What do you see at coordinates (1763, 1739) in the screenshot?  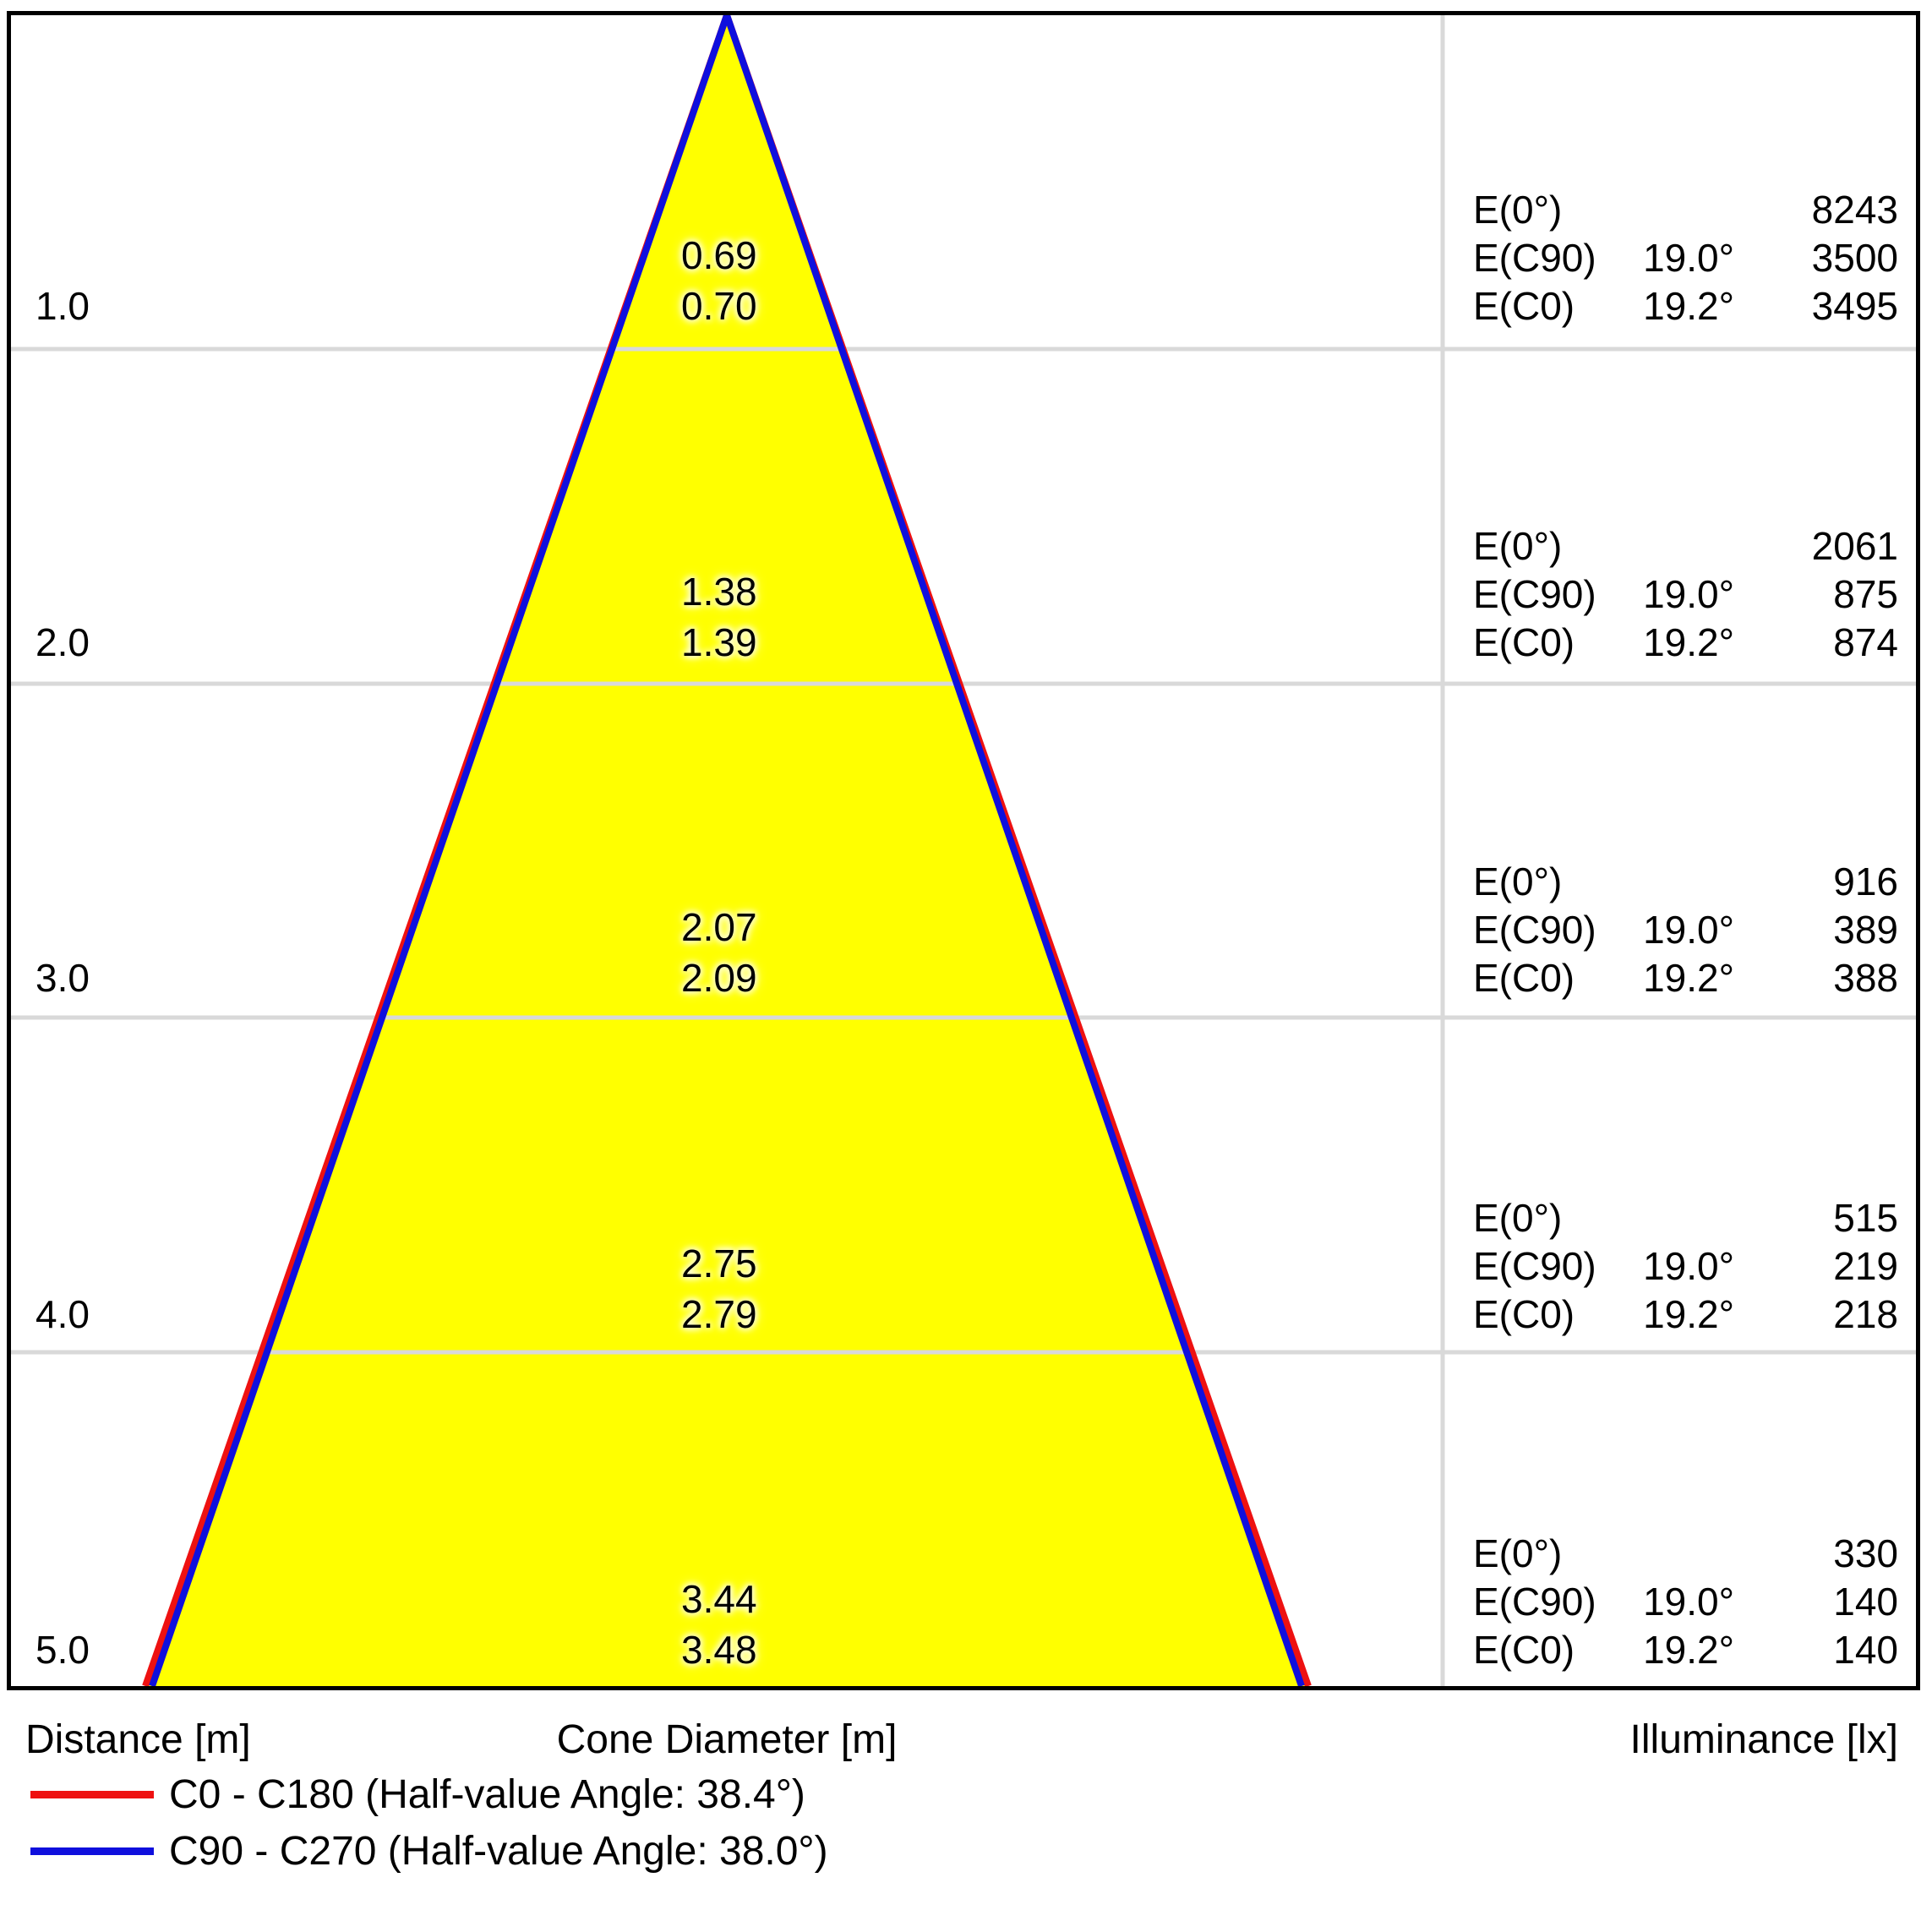 I see `illuminance-axis-label: Illuminance [lx]` at bounding box center [1763, 1739].